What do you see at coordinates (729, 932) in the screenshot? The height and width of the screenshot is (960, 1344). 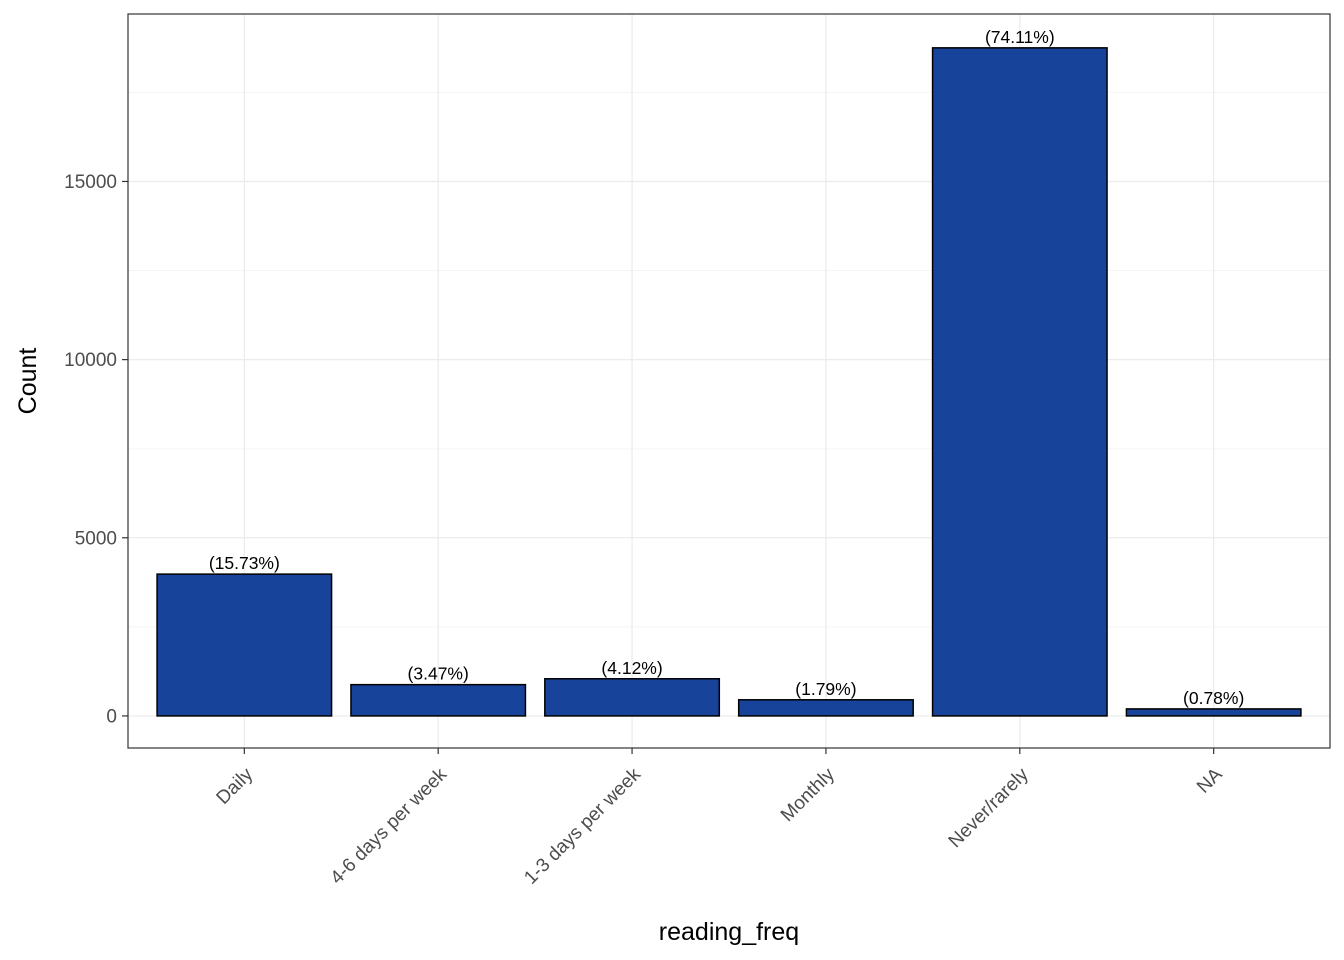 I see `x-axis-title: reading_freq` at bounding box center [729, 932].